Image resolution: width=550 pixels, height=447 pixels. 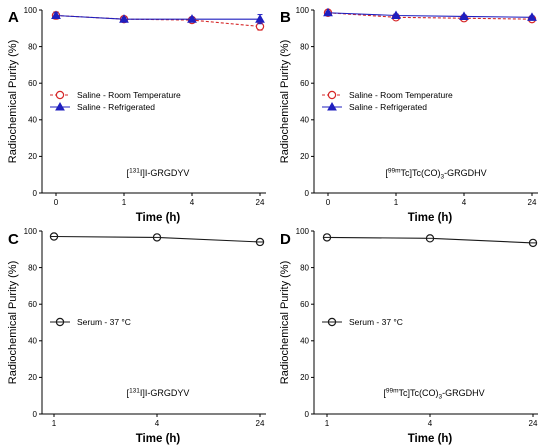 I want to click on legend-entry: Saline - Refrigerated, so click(x=102, y=106).